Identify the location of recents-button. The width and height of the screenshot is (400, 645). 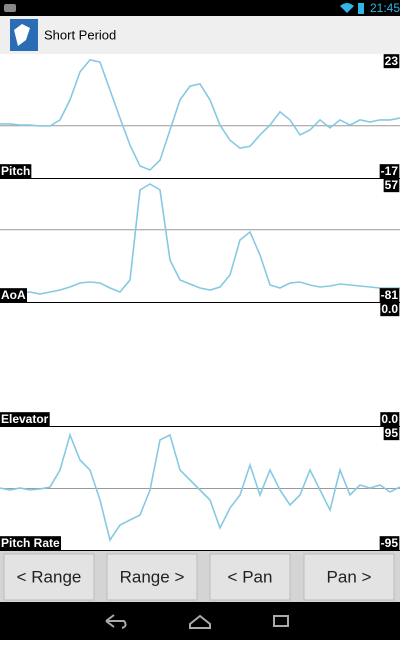
(281, 621).